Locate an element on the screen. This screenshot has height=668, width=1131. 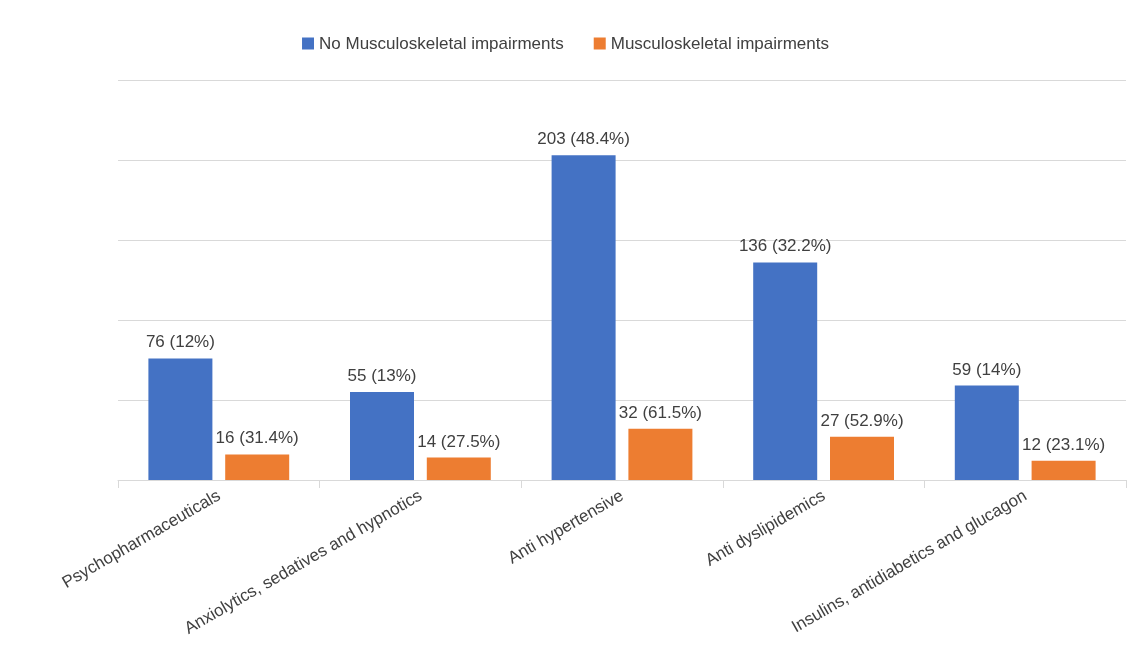
data-label: 59 (14%) is located at coordinates (987, 369).